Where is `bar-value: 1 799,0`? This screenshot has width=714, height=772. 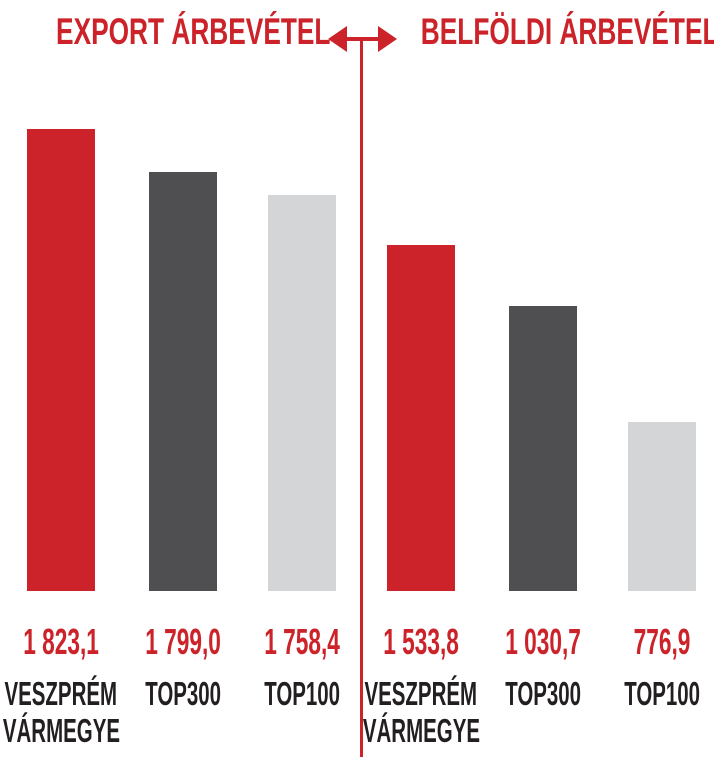 bar-value: 1 799,0 is located at coordinates (183, 642).